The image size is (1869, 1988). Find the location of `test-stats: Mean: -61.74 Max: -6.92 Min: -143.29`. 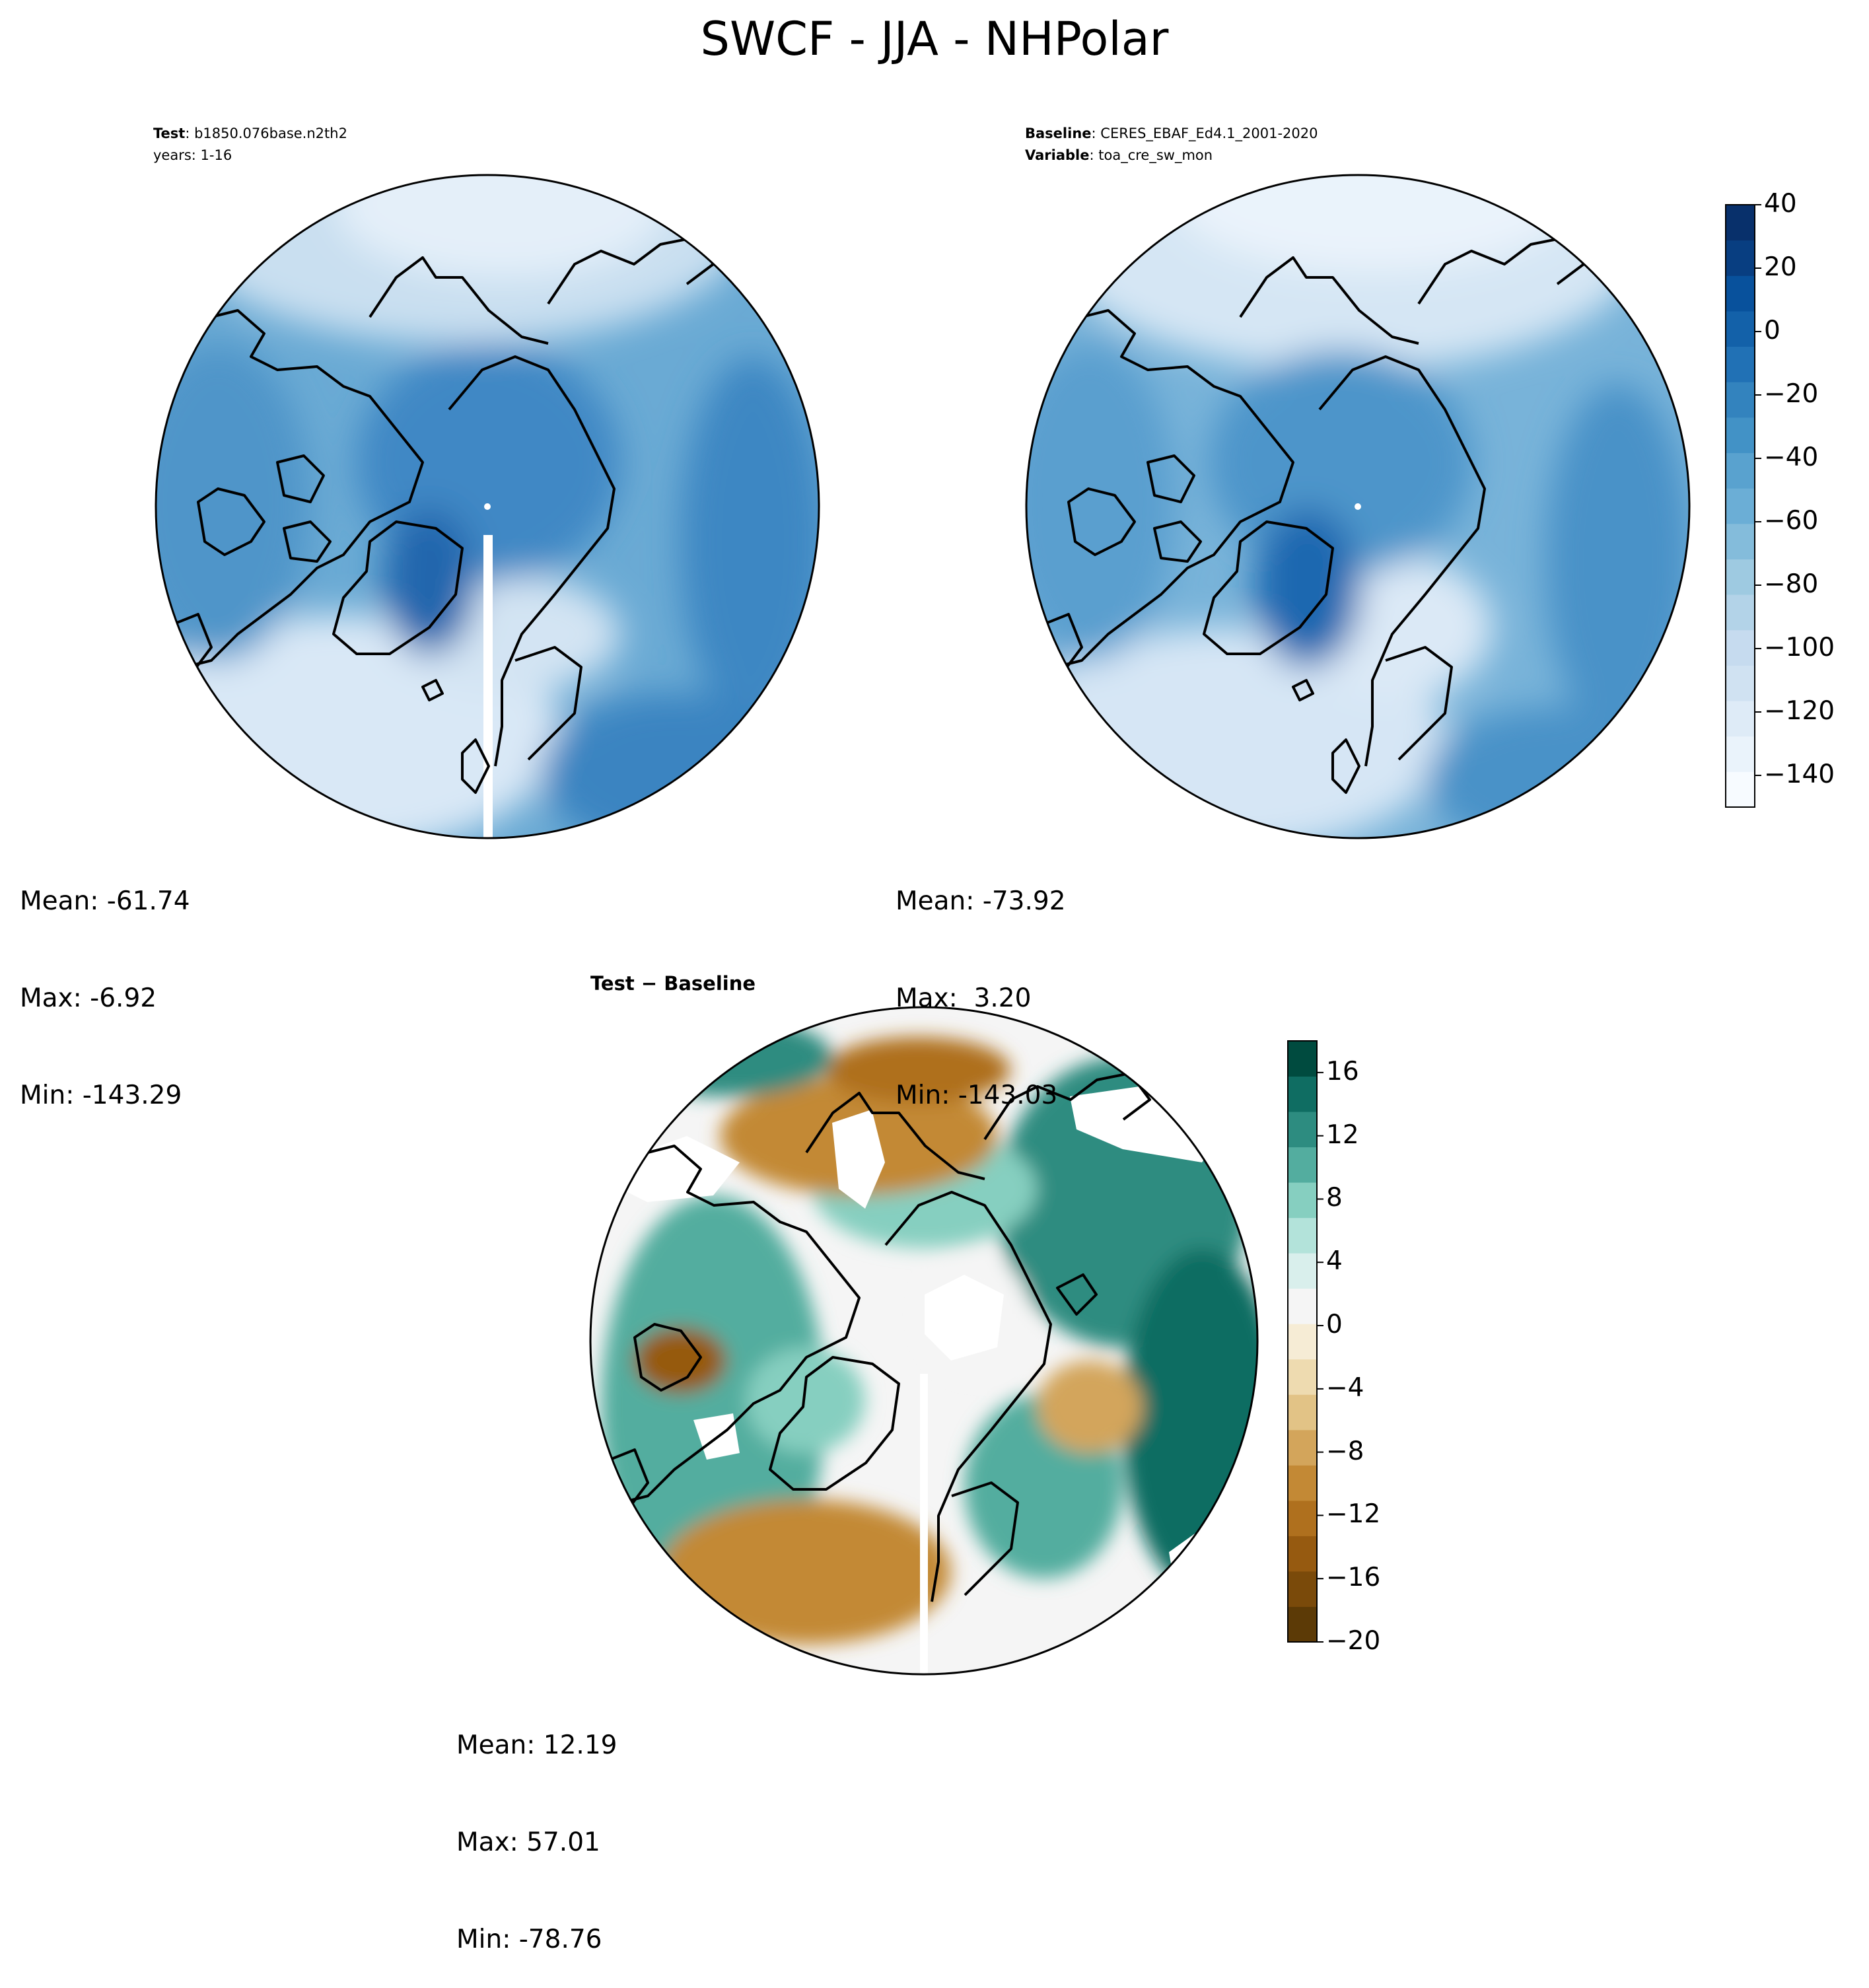

test-stats: Mean: -61.74 Max: -6.92 Min: -143.29 is located at coordinates (105, 982).